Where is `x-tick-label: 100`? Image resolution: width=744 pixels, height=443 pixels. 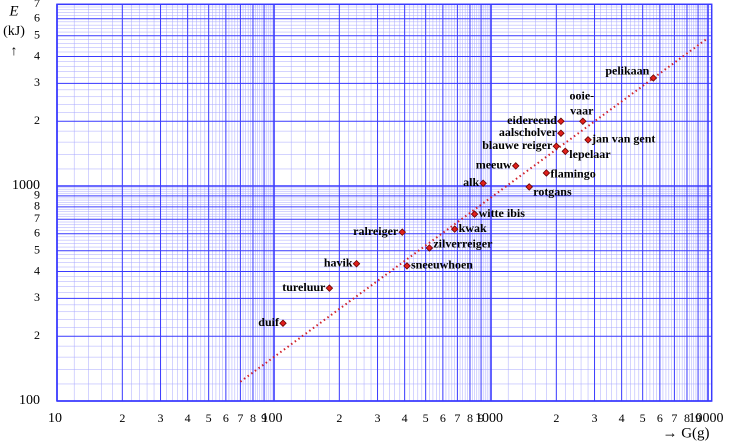 x-tick-label: 100 is located at coordinates (272, 418).